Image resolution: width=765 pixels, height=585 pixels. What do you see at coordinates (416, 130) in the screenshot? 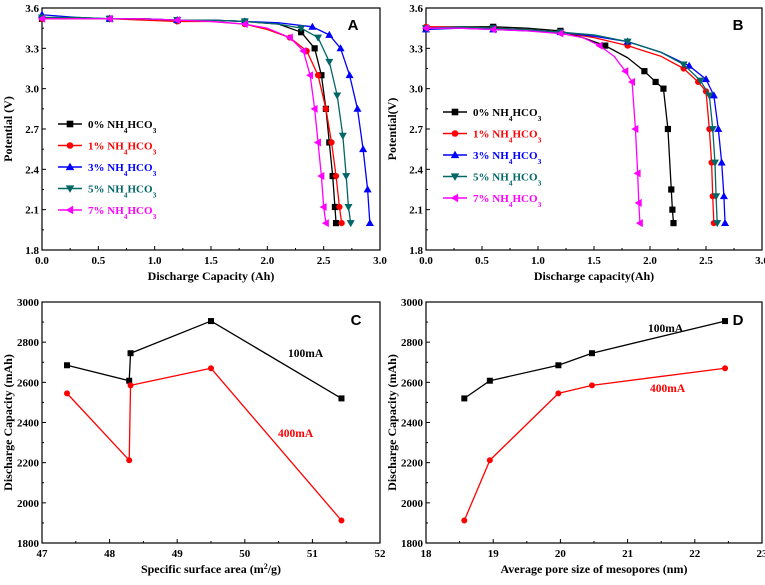
I see `y-tick-label: 2.7` at bounding box center [416, 130].